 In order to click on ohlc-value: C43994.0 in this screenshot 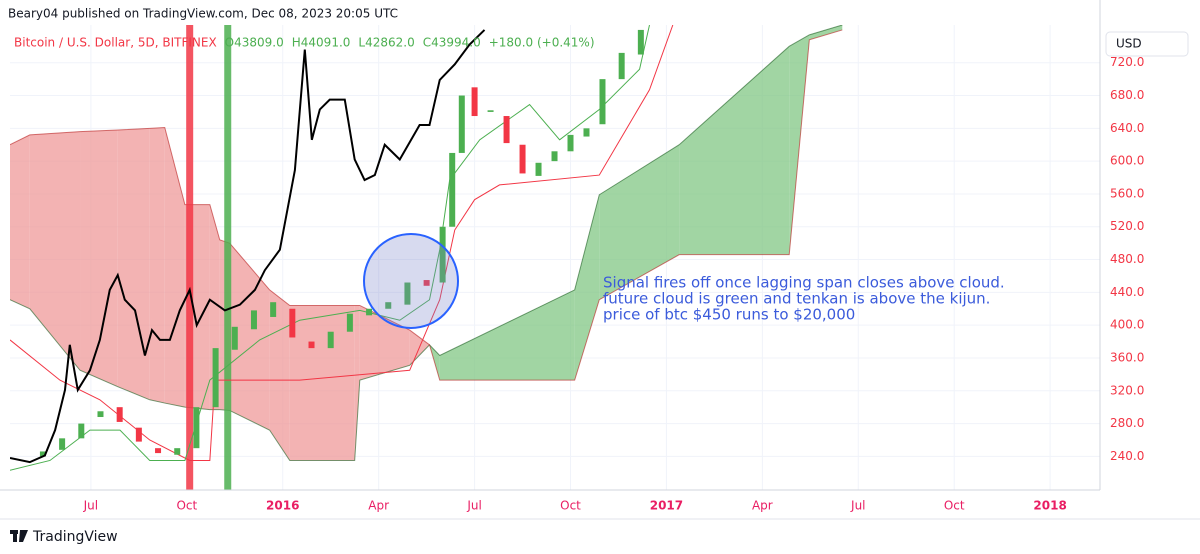, I will do `click(452, 43)`.